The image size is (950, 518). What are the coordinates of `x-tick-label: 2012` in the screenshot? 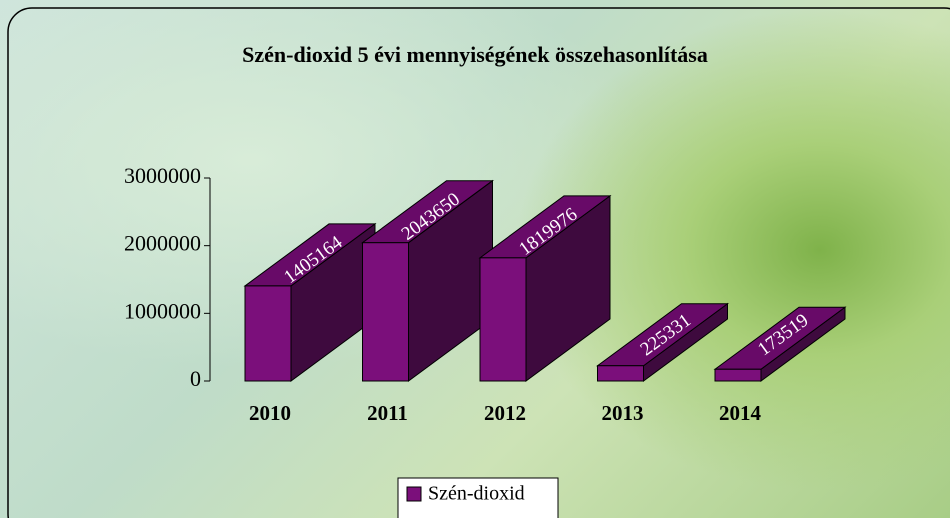 It's located at (505, 413).